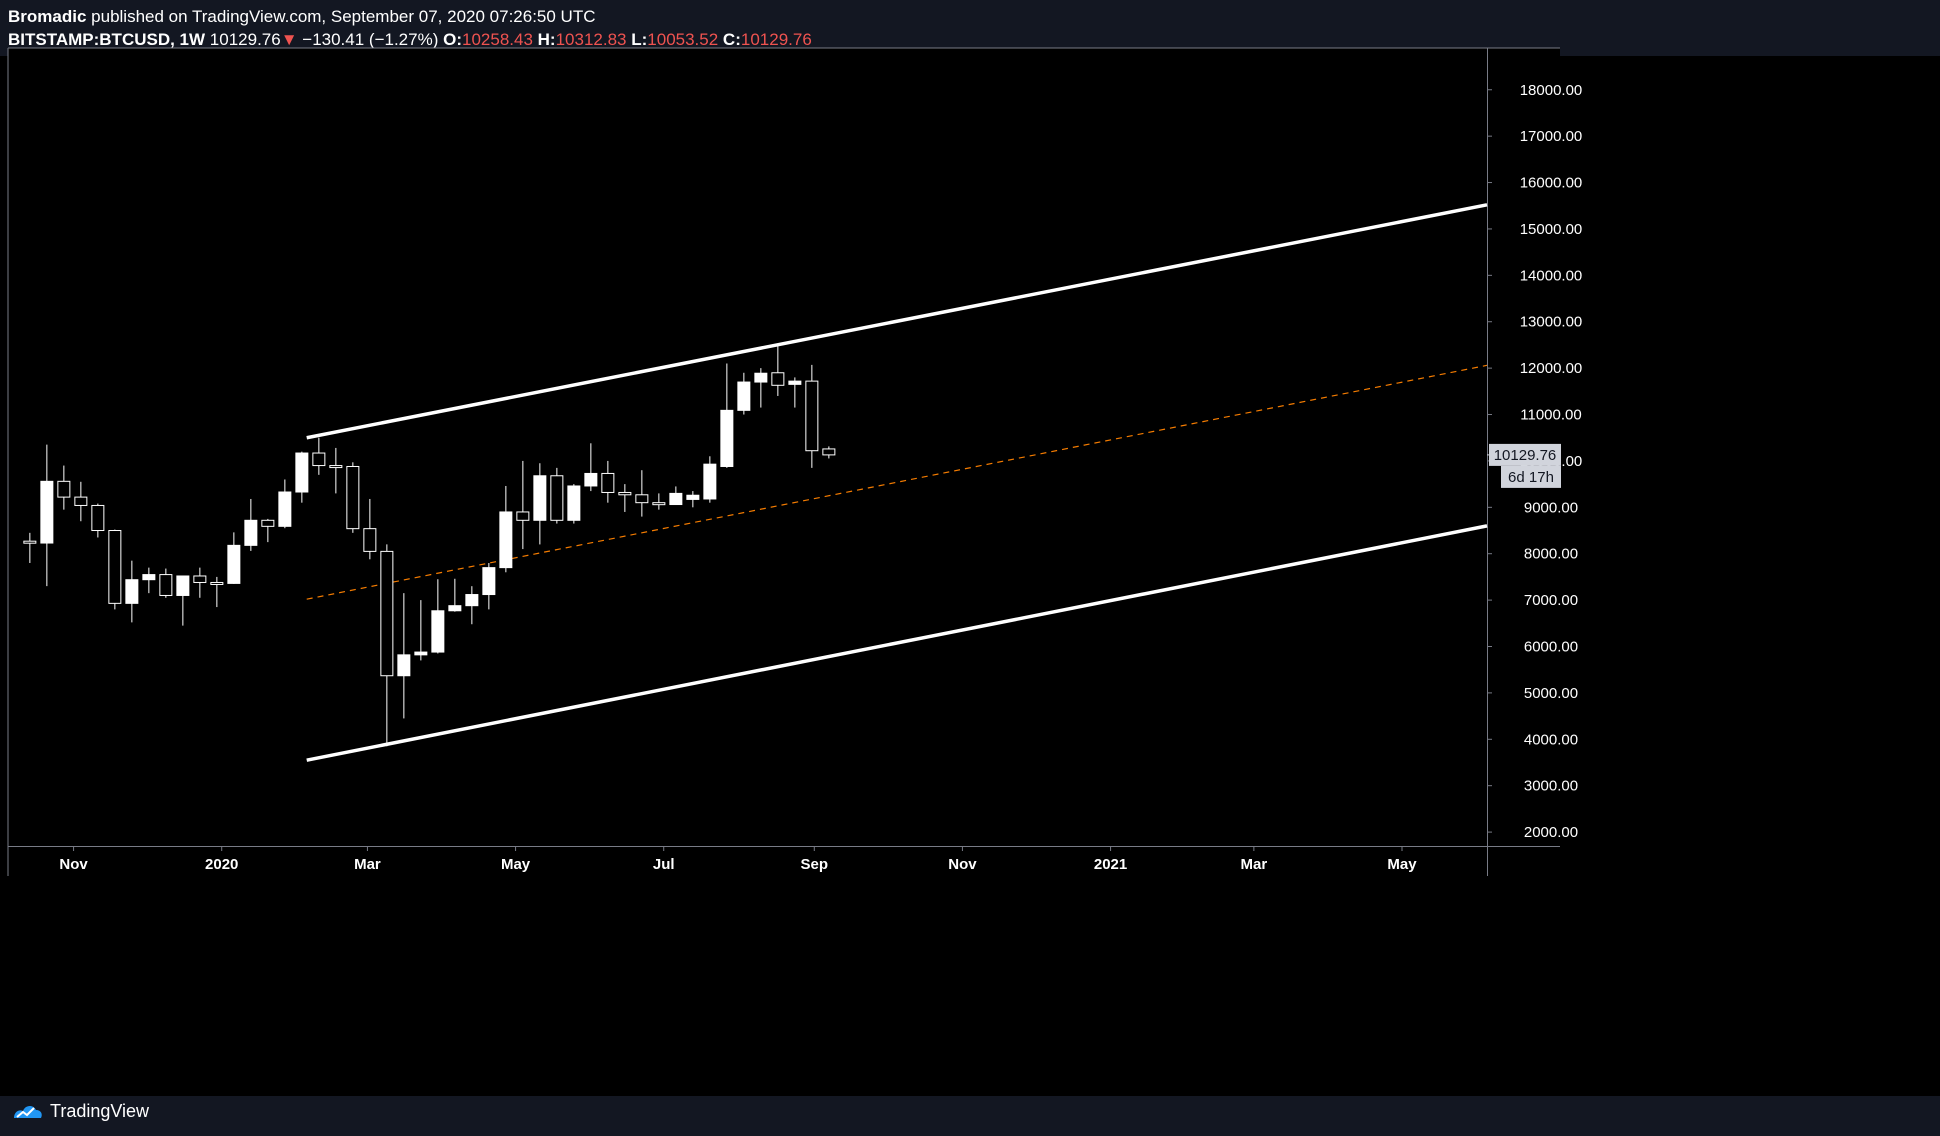 Image resolution: width=1940 pixels, height=1136 pixels. I want to click on channel-upper-line, so click(897, 321).